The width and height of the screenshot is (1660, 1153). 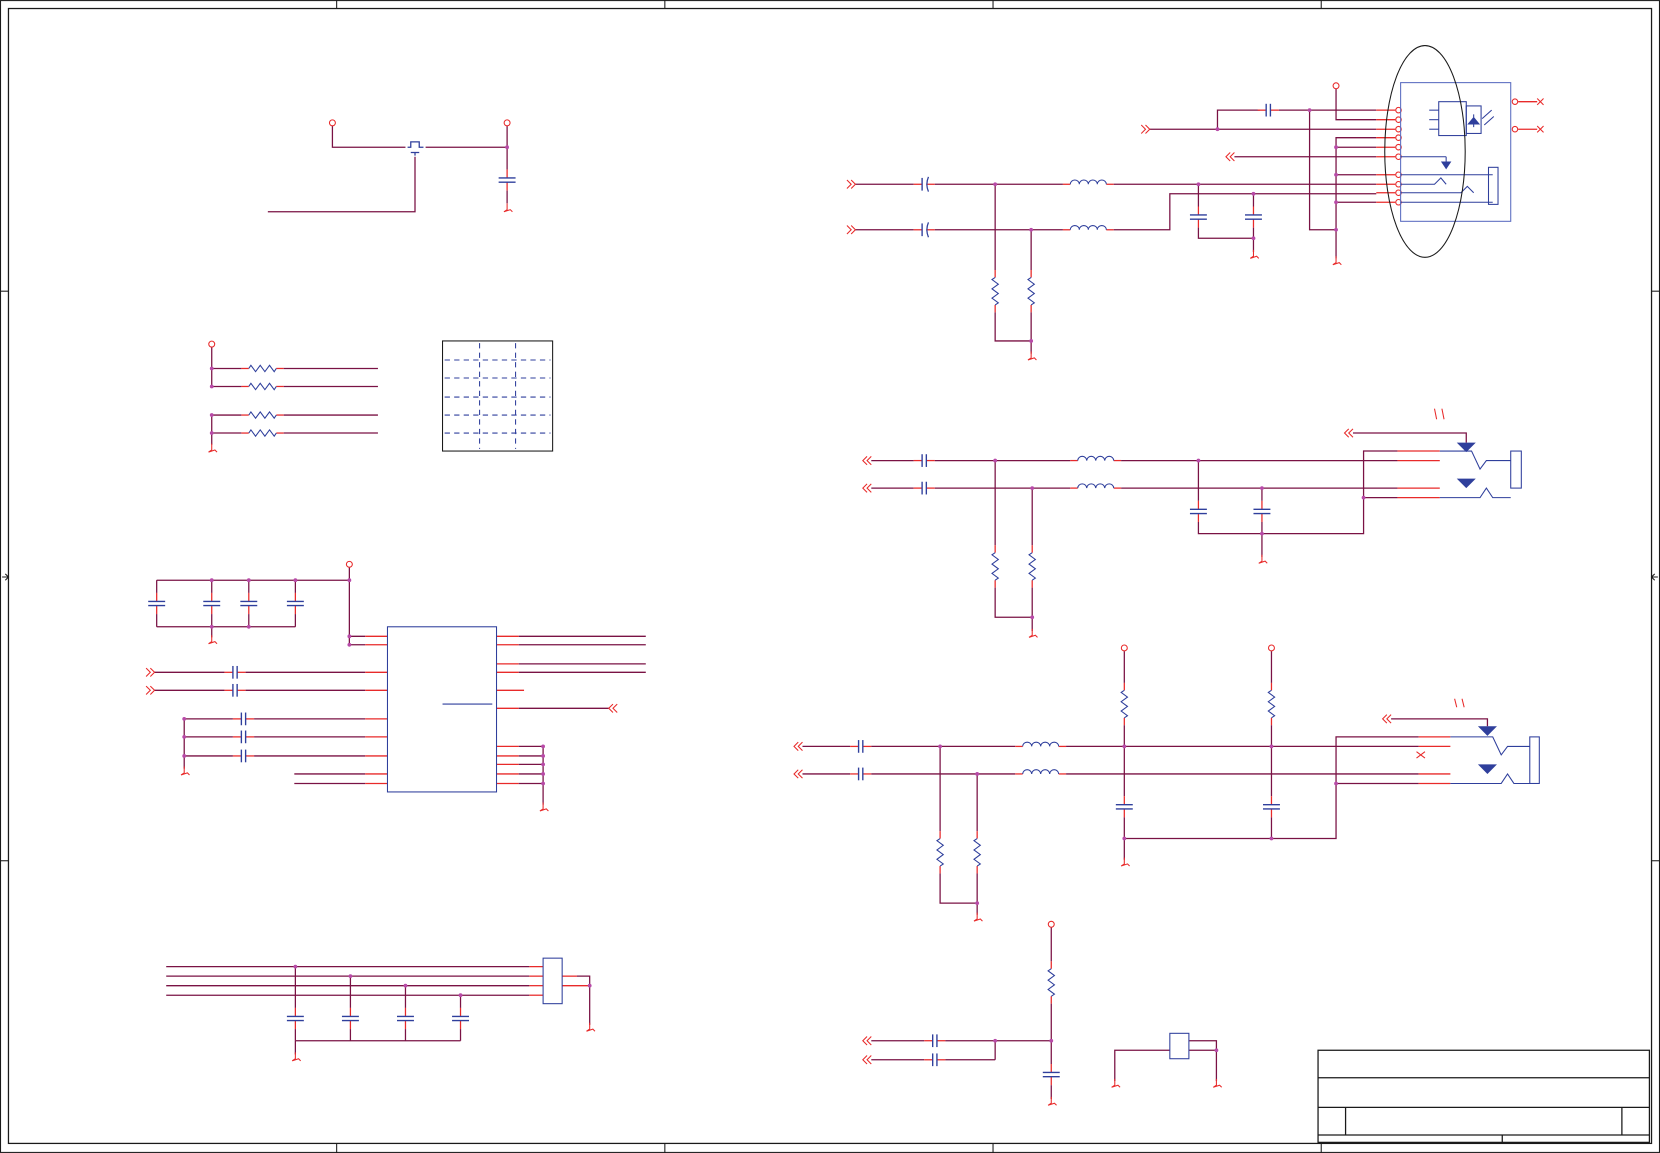 I want to click on led-diode-icon, so click(x=1474, y=121).